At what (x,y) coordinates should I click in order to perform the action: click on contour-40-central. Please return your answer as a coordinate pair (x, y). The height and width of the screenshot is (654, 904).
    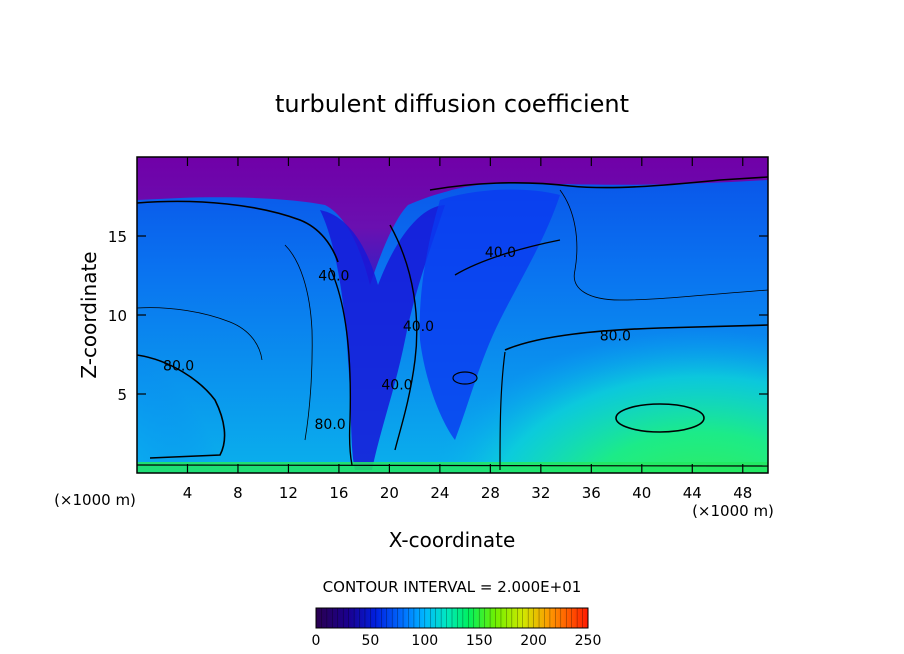
    Looking at the image, I should click on (403, 337).